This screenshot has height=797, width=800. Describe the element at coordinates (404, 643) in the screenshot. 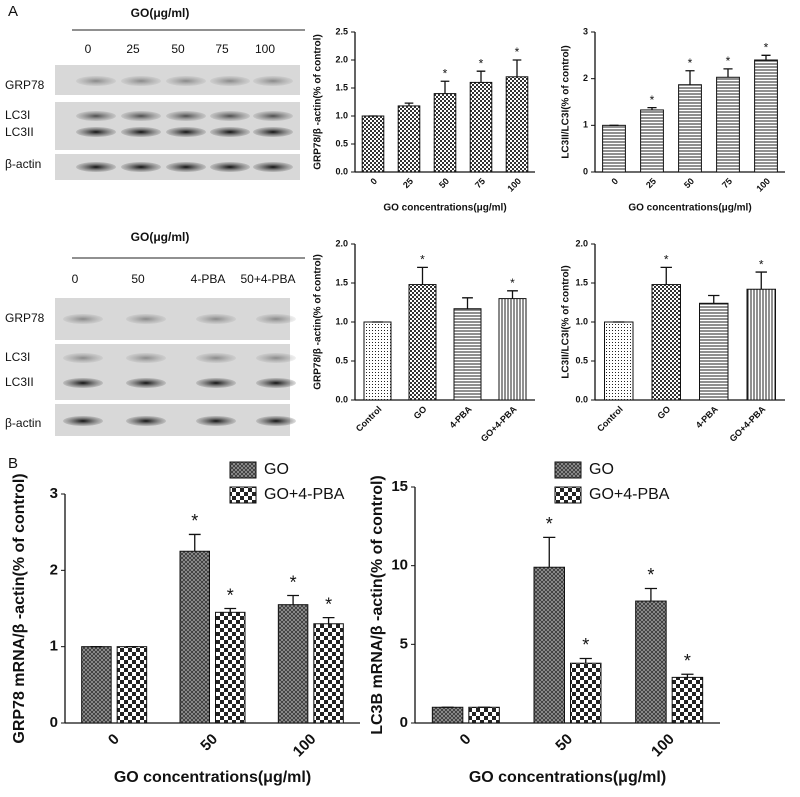

I see `y-tick-label: 5` at that location.